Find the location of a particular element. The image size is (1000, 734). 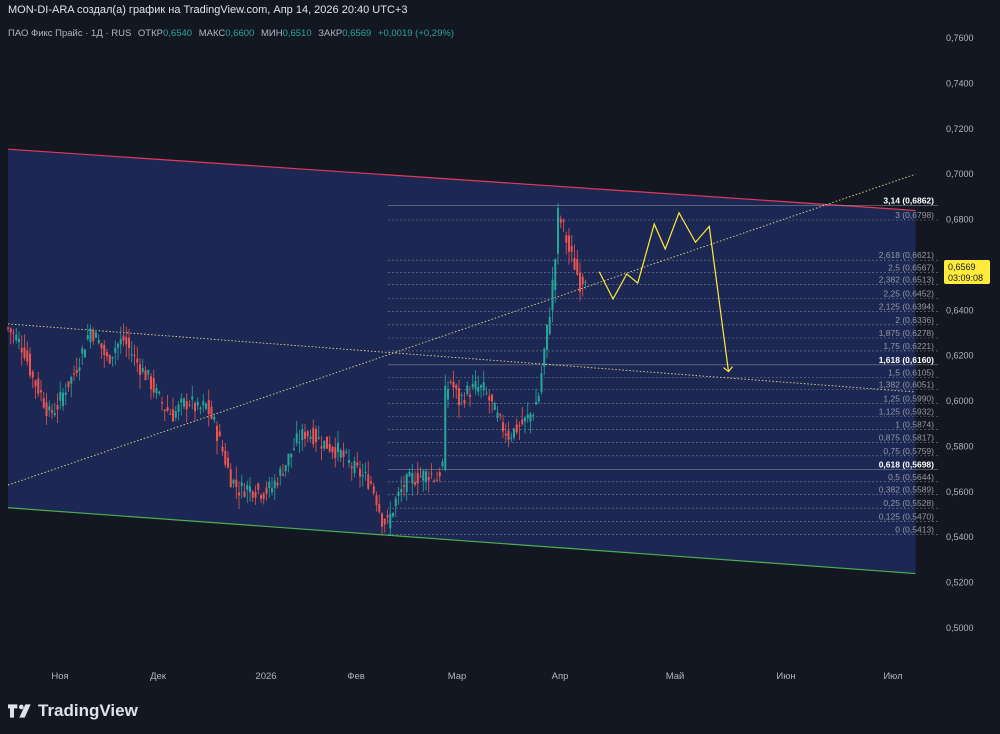

time-tick-label: Июл is located at coordinates (892, 676).